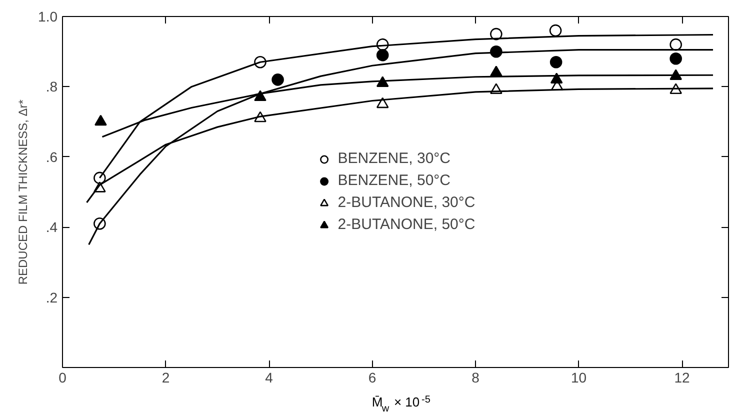 Image resolution: width=732 pixels, height=419 pixels. I want to click on legend-label: 2-BUTANONE, 30°C, so click(407, 202).